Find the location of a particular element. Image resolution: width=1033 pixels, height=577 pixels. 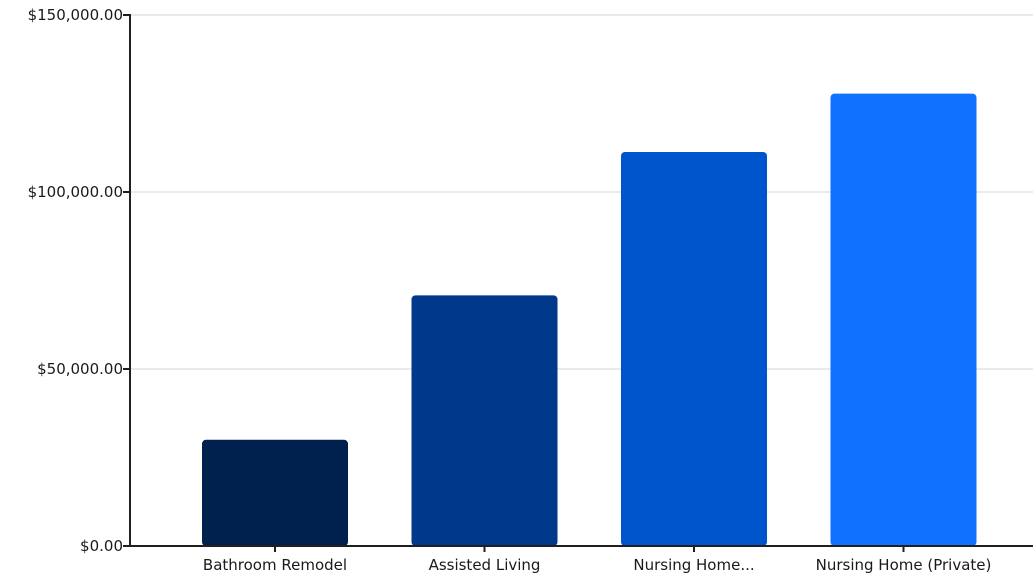

x-tick-label: Nursing Home (Private) is located at coordinates (904, 565).